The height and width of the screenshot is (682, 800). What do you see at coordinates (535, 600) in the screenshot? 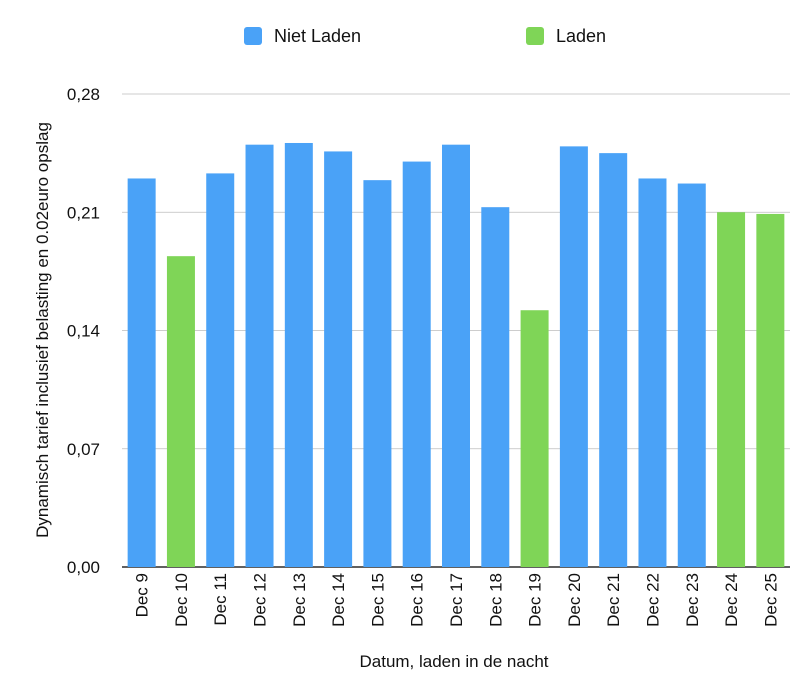
I see `x-tick-label: Dec 19` at bounding box center [535, 600].